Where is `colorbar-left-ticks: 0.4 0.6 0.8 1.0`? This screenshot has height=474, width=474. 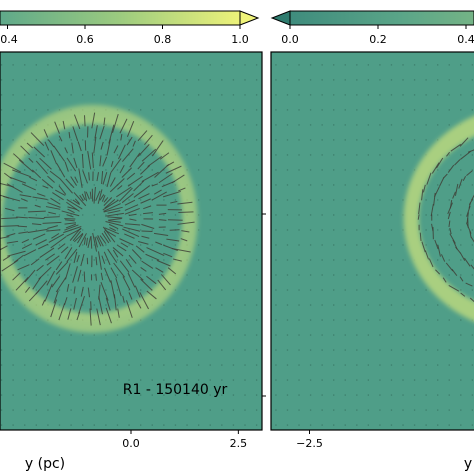 colorbar-left-ticks: 0.4 0.6 0.8 1.0 is located at coordinates (124, 35).